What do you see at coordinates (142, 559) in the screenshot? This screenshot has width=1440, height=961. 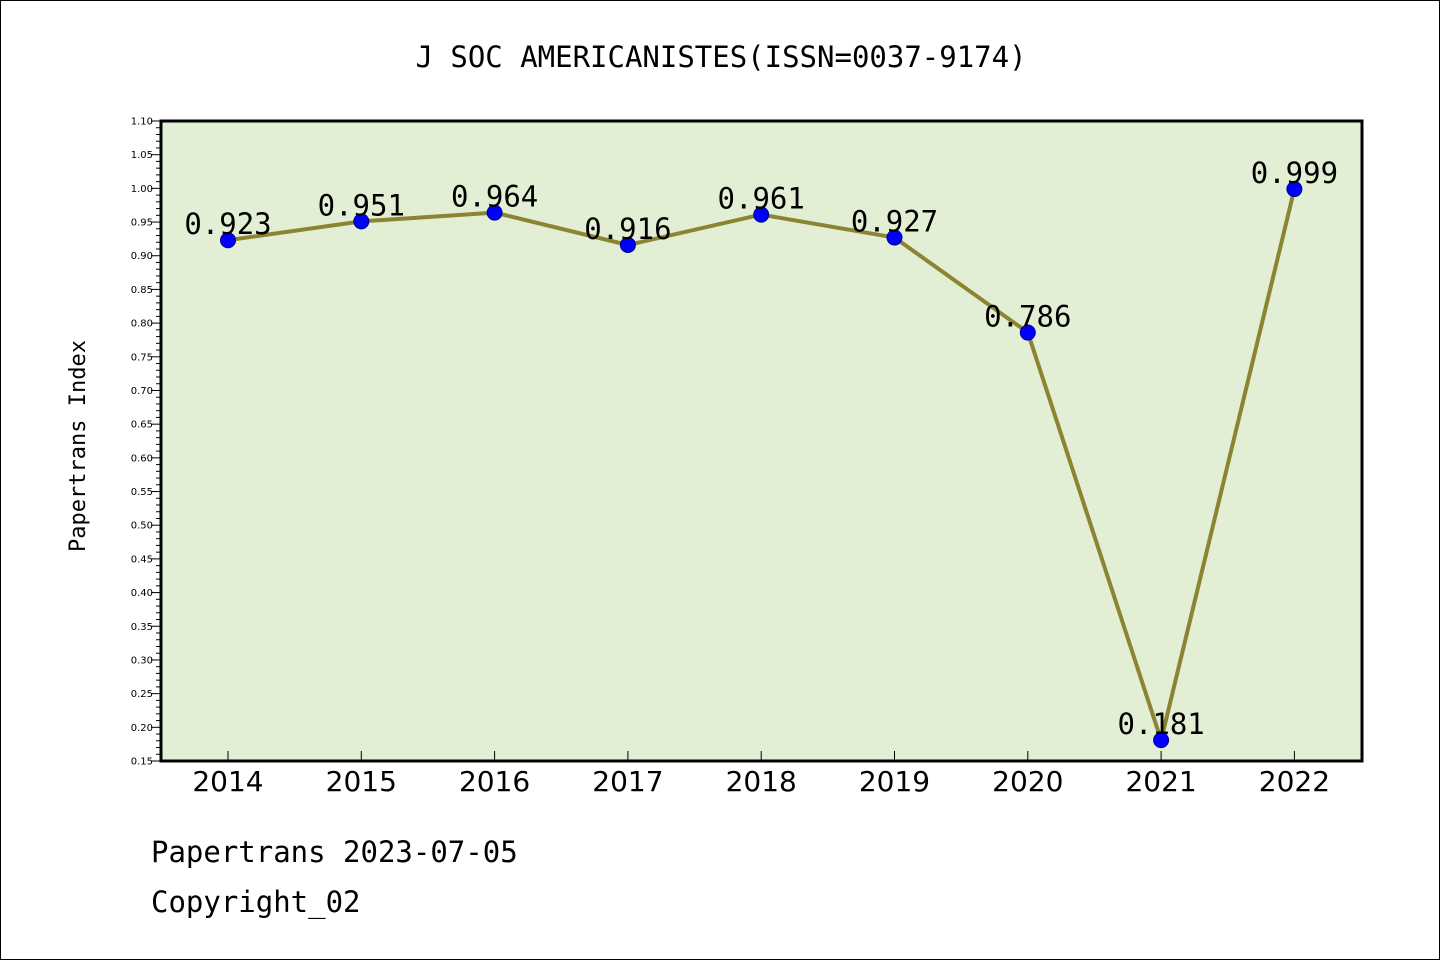 I see `y-tick-label: 0.45` at bounding box center [142, 559].